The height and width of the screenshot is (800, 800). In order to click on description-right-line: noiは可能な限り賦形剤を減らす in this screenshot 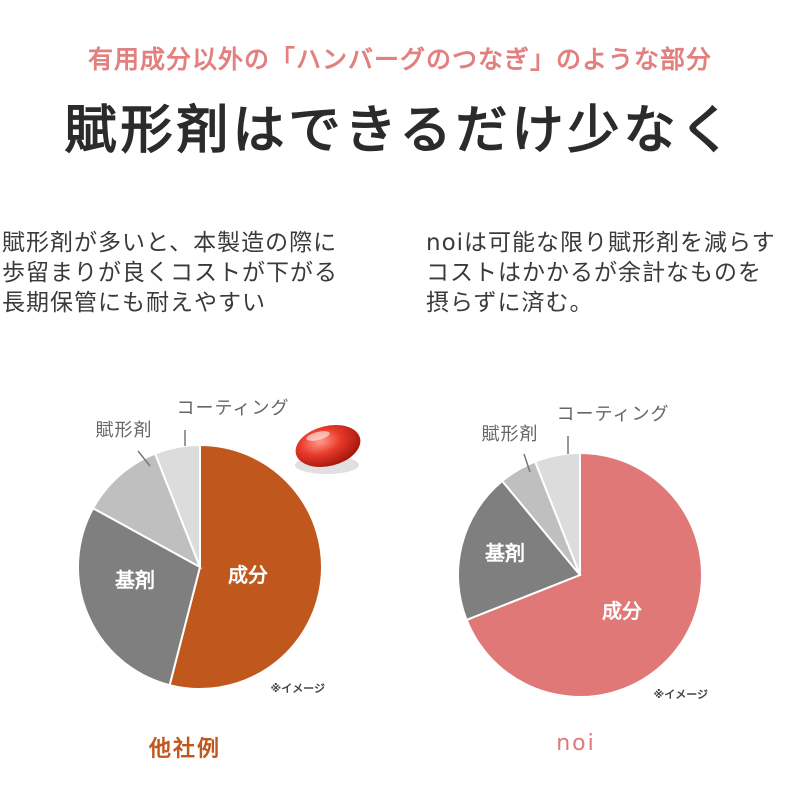, I will do `click(601, 243)`.